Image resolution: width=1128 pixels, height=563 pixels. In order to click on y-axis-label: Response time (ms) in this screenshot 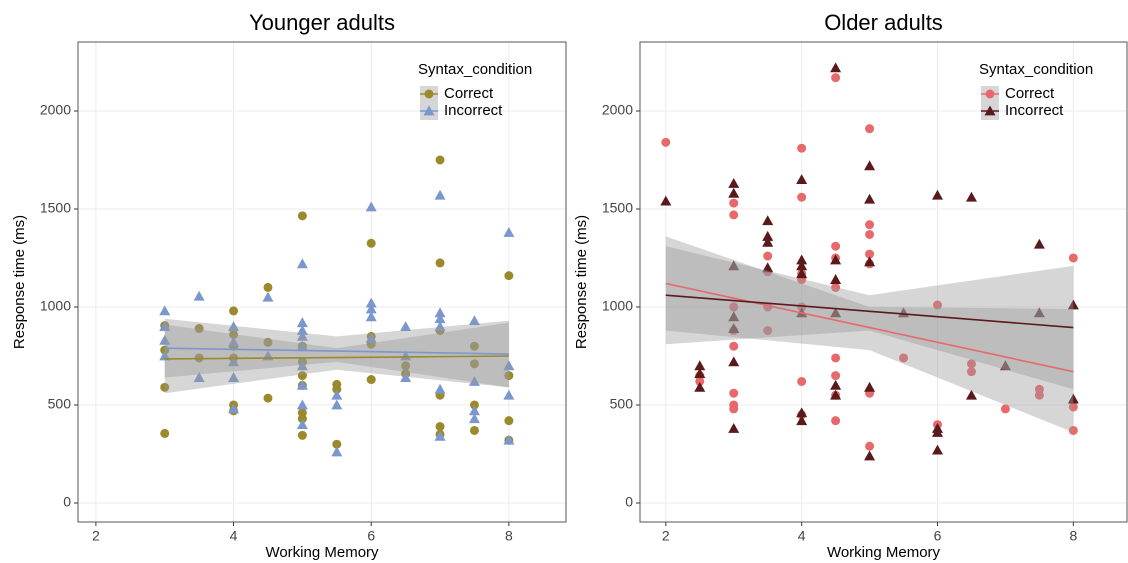, I will do `click(19, 282)`.